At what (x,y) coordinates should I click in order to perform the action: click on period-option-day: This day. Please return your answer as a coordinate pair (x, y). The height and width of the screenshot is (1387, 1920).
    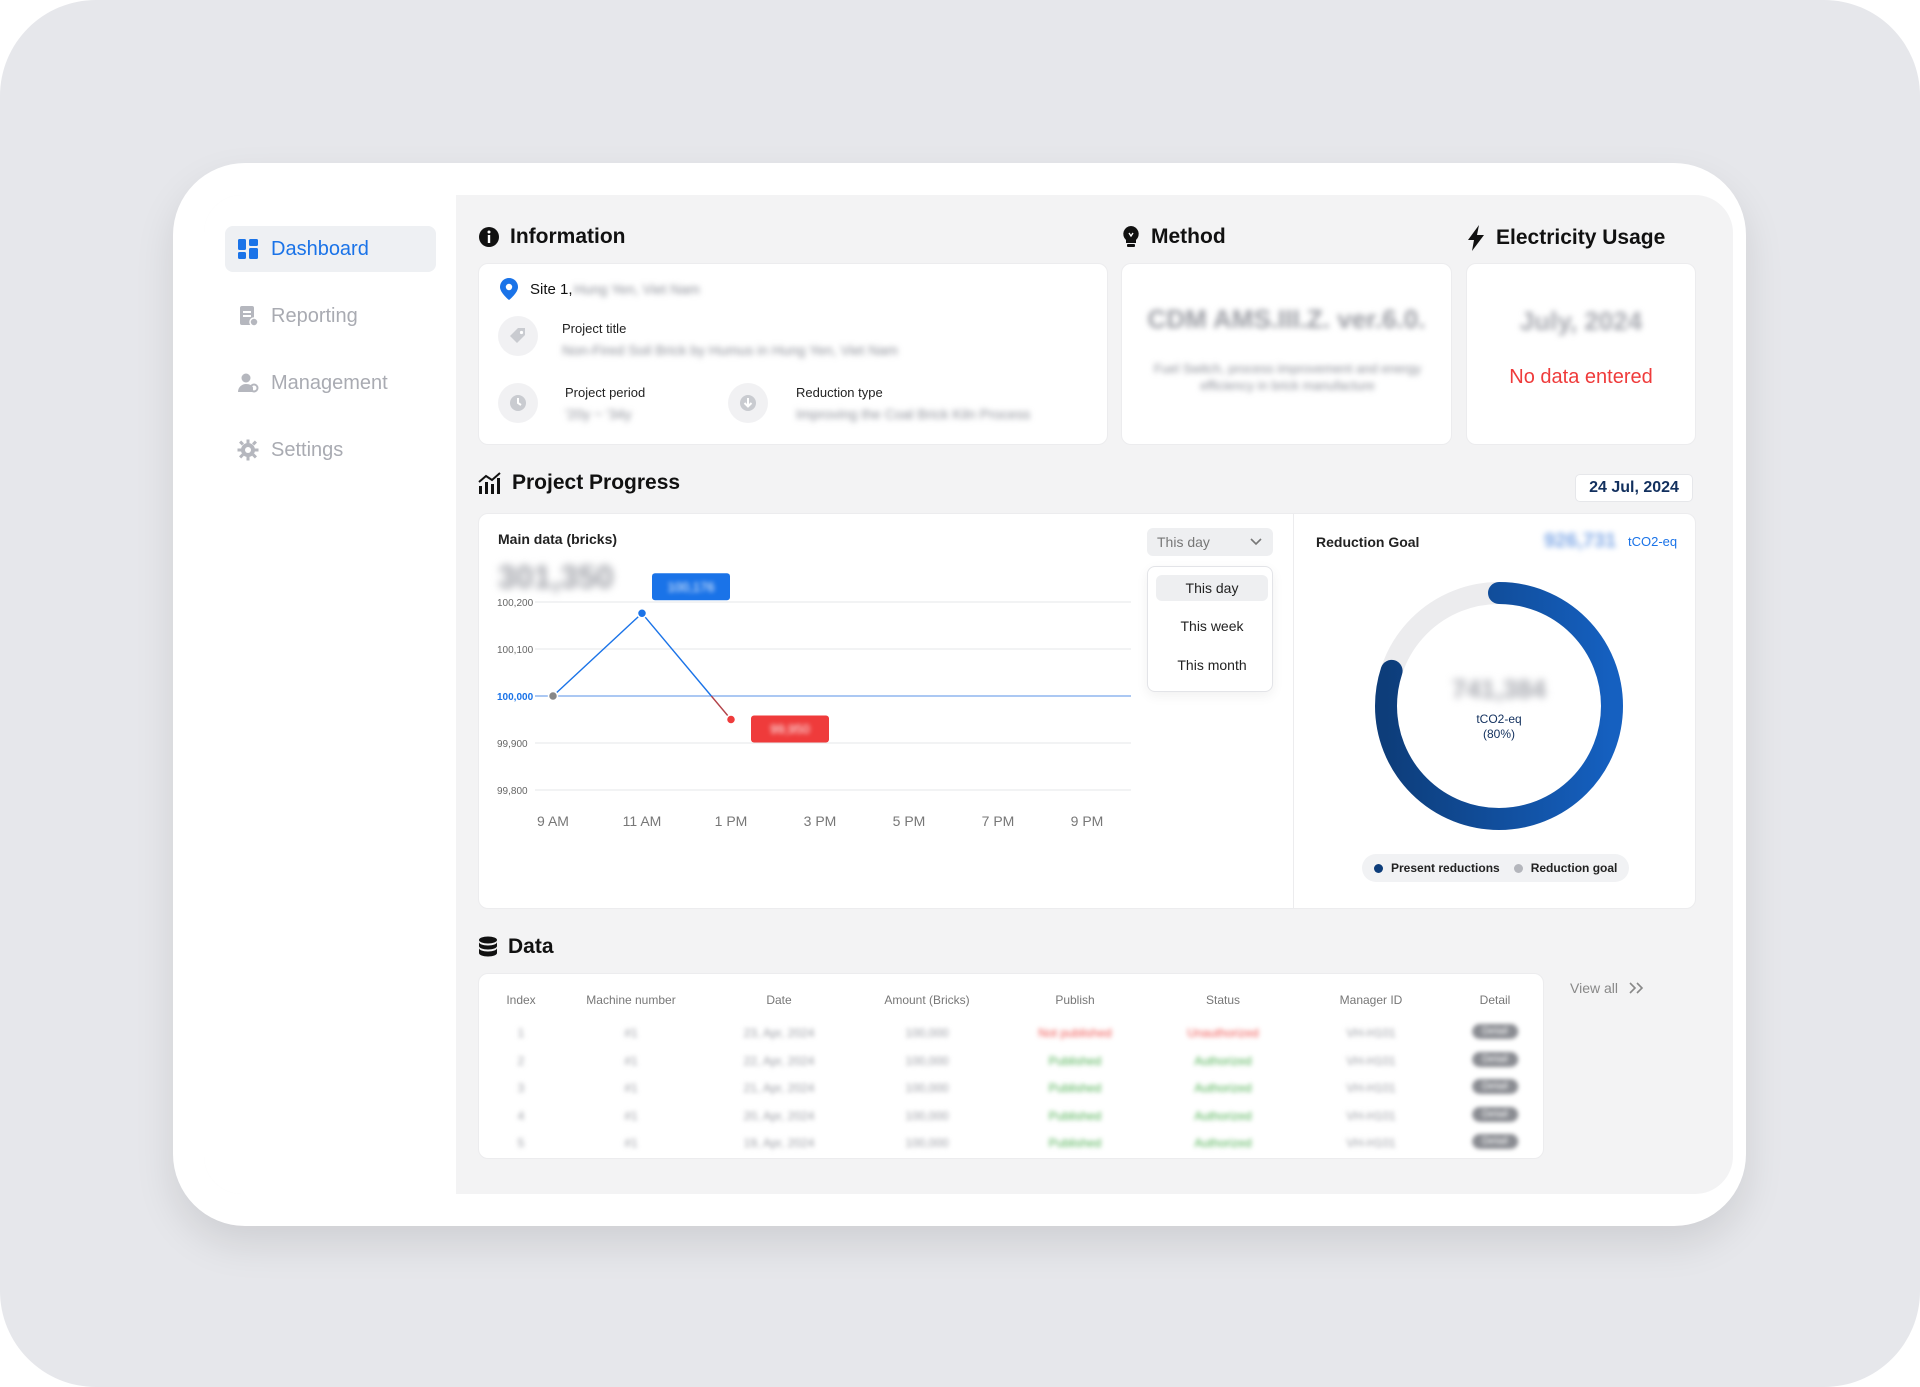
    Looking at the image, I should click on (1212, 588).